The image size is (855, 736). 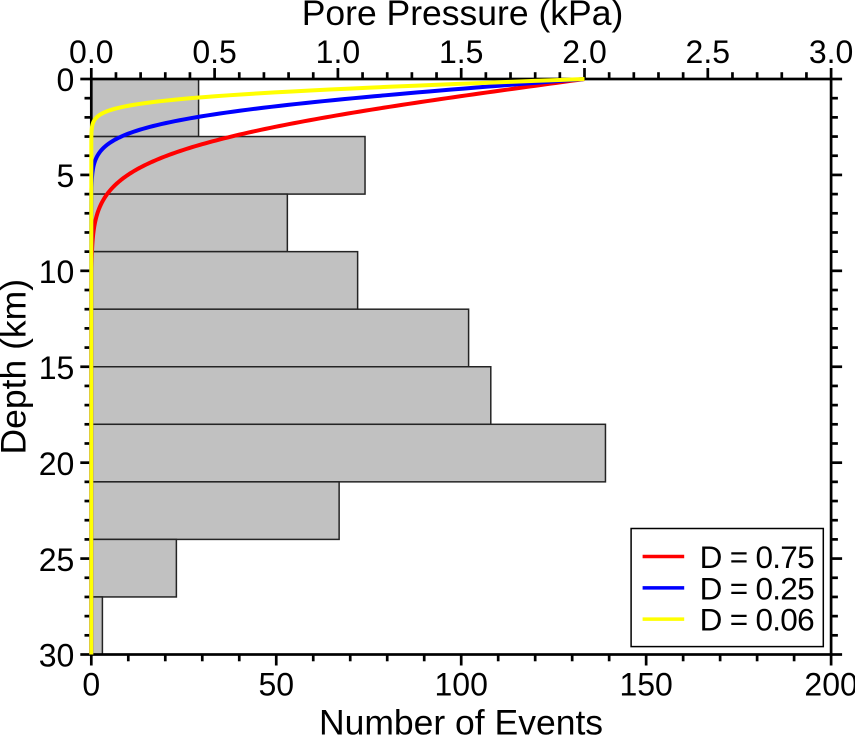 I want to click on svg-text: Number of Events, so click(x=461, y=719).